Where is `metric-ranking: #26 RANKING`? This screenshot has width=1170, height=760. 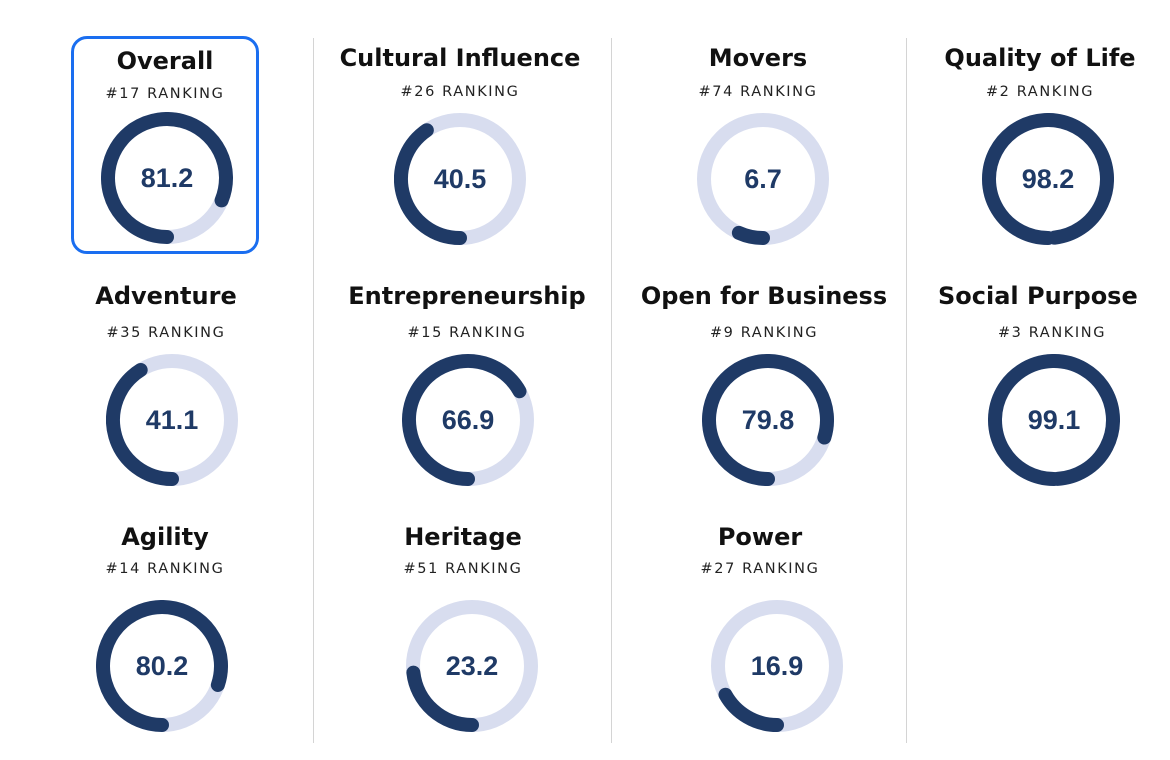
metric-ranking: #26 RANKING is located at coordinates (460, 92).